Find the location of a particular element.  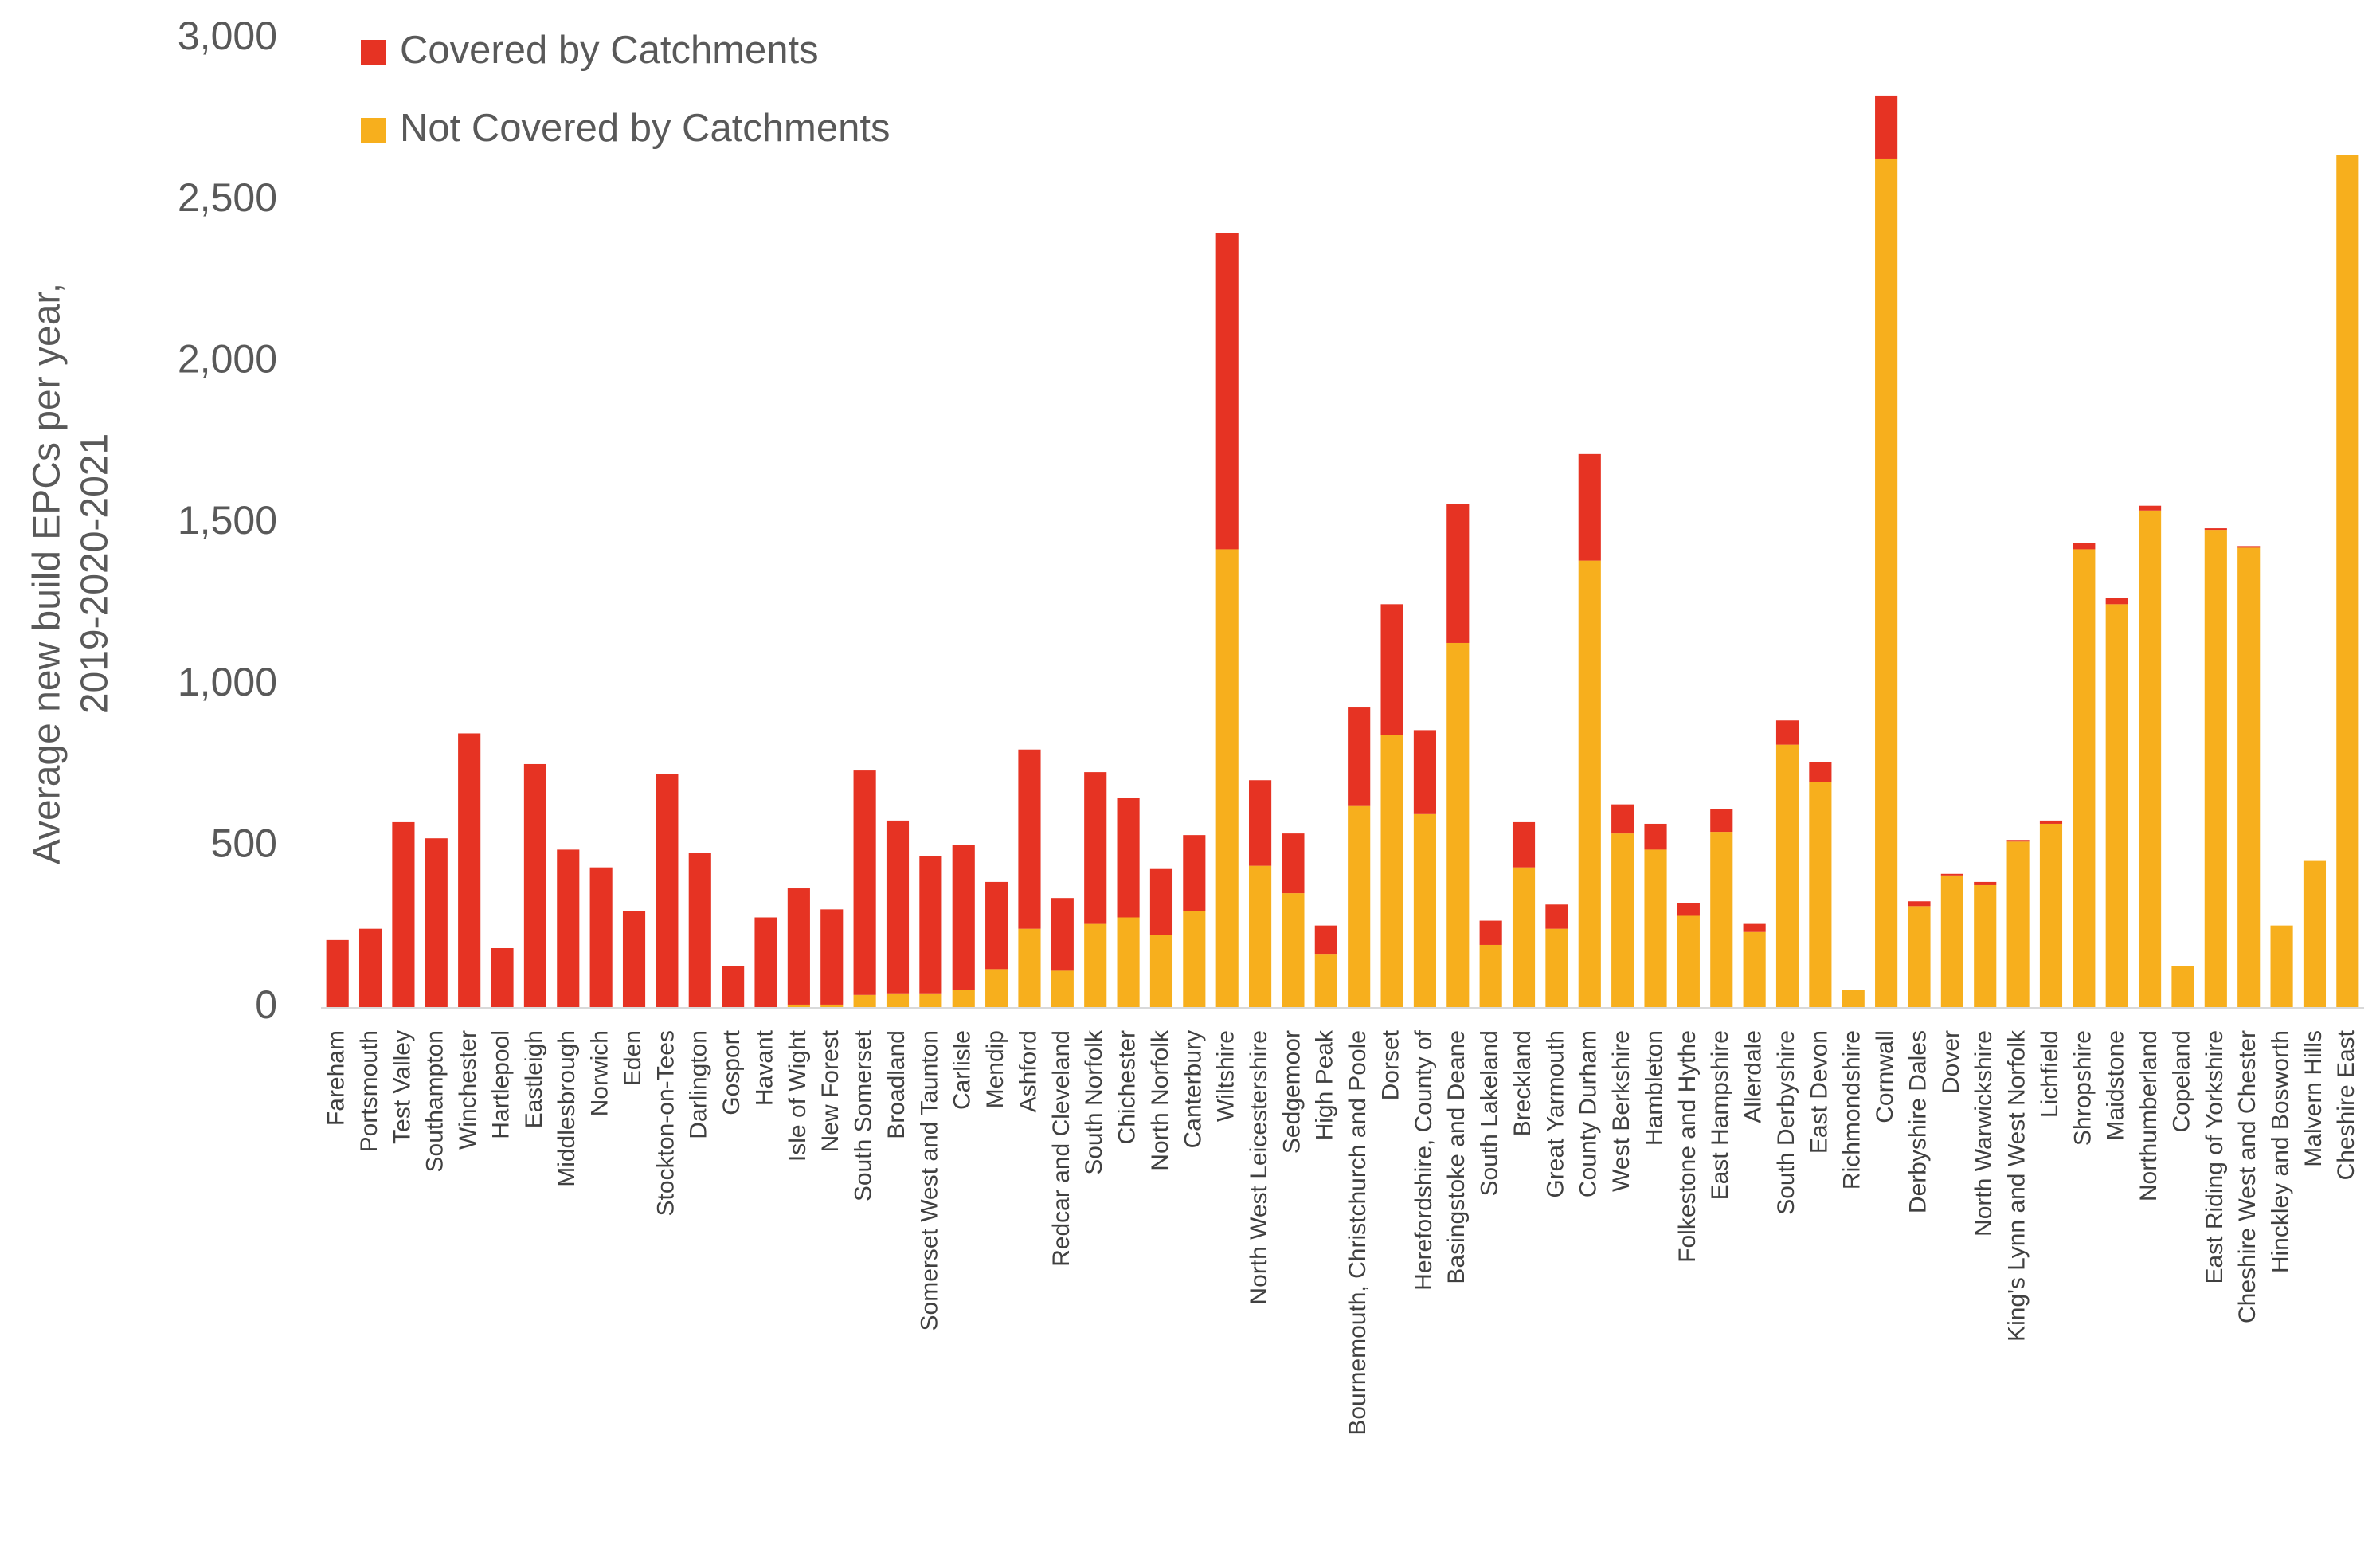

category-label: King's Lynn and West Norfolk is located at coordinates (2017, 1185).